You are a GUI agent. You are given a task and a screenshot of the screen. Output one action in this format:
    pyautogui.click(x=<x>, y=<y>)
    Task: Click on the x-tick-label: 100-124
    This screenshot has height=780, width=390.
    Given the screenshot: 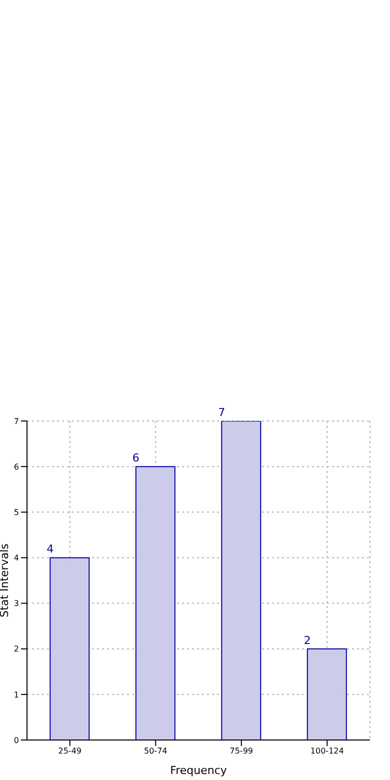 What is the action you would take?
    pyautogui.click(x=327, y=751)
    